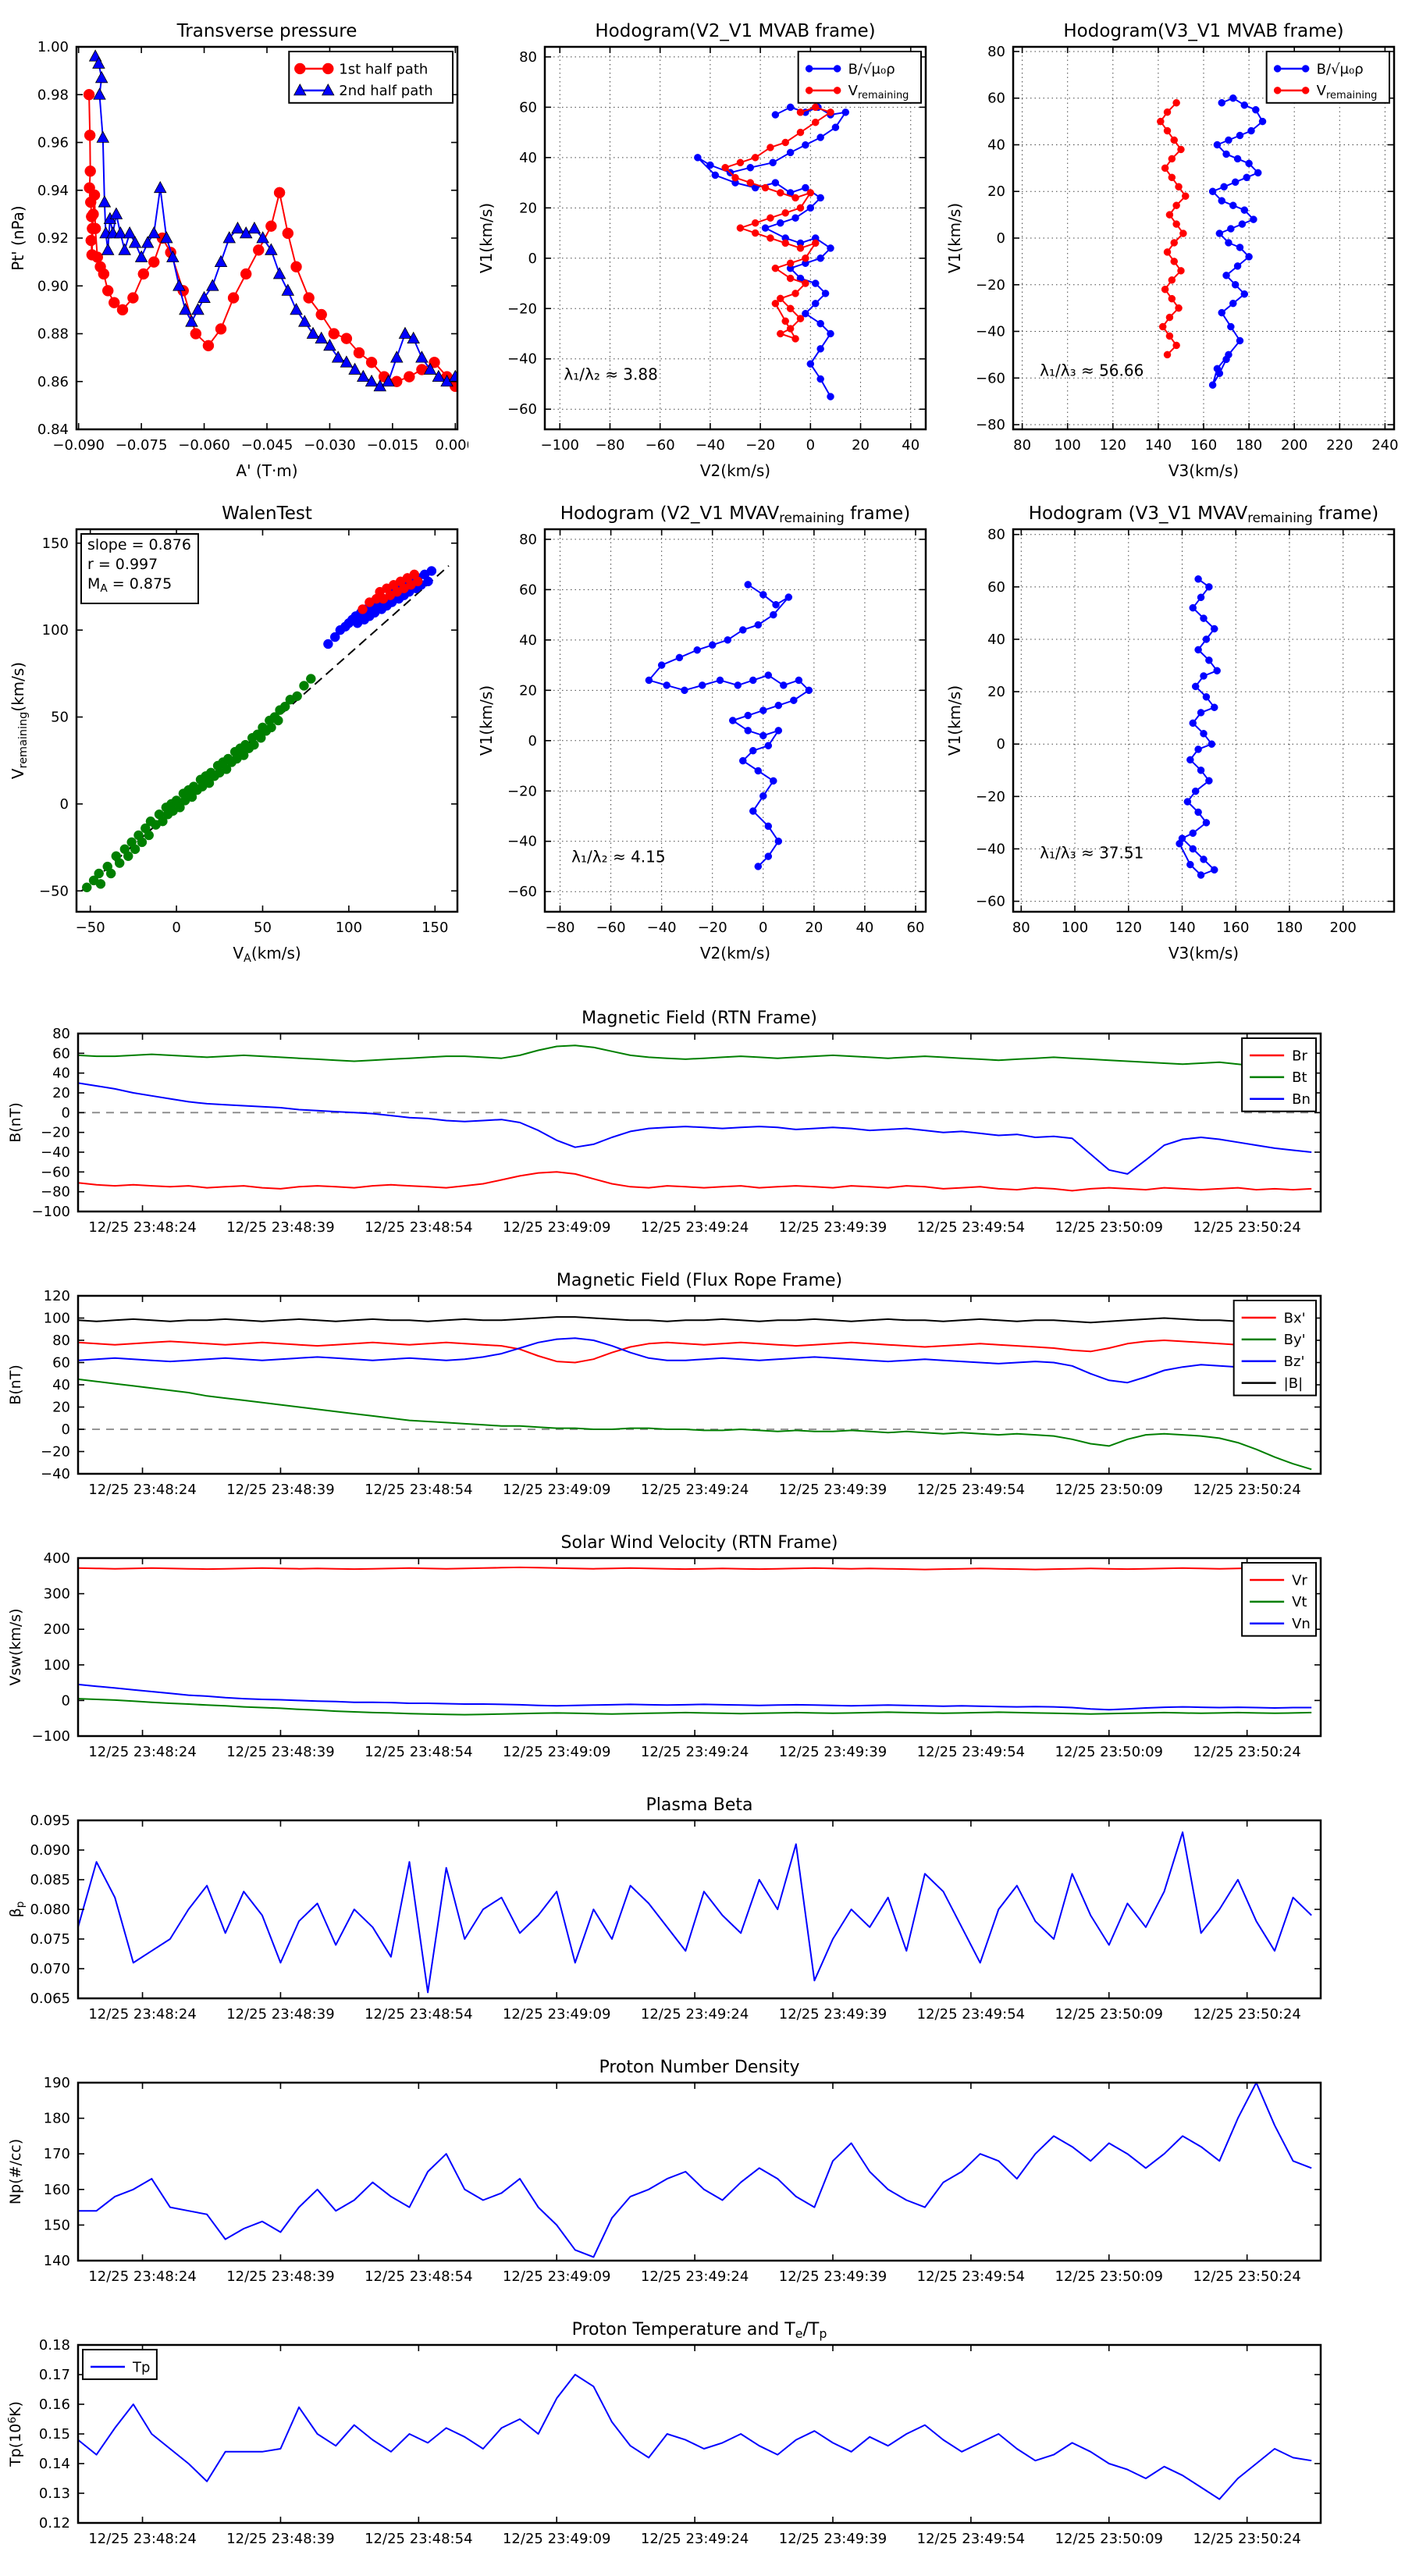 The image size is (1405, 2576). What do you see at coordinates (680, 2434) in the screenshot?
I see `y-tick-labels: 0.12 0.13 0.14 0.15 0.16 0.17 0.18` at bounding box center [680, 2434].